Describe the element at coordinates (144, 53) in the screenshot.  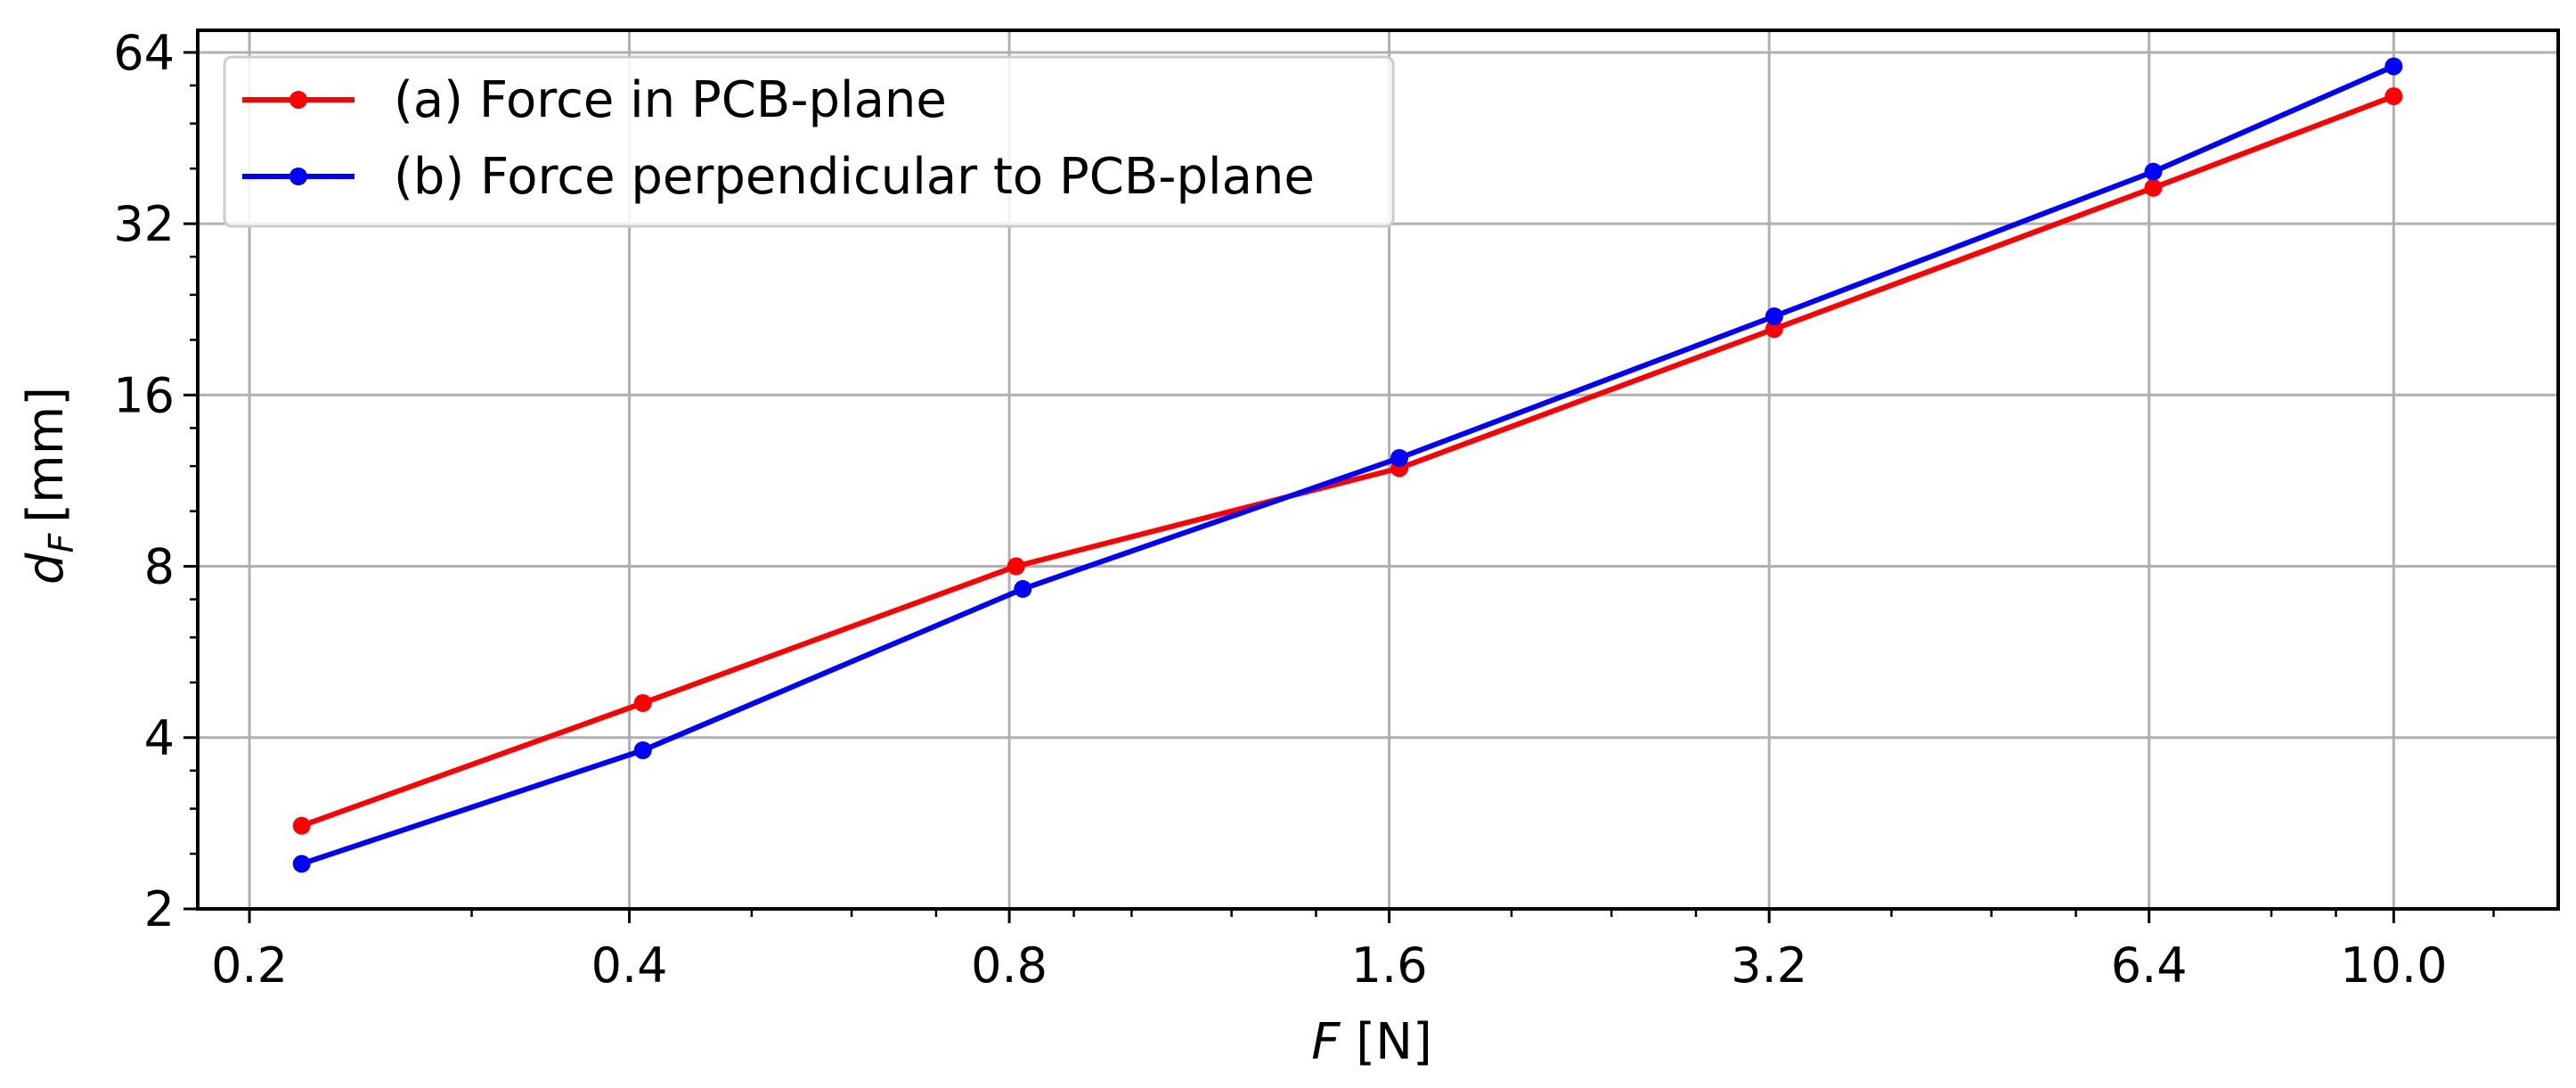
I see `y-tick-label: 64` at that location.